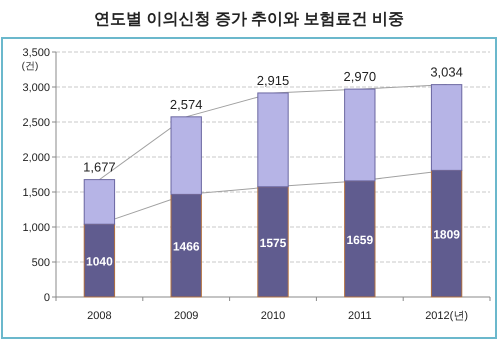 The width and height of the screenshot is (498, 342). I want to click on data-label: 1575, so click(273, 243).